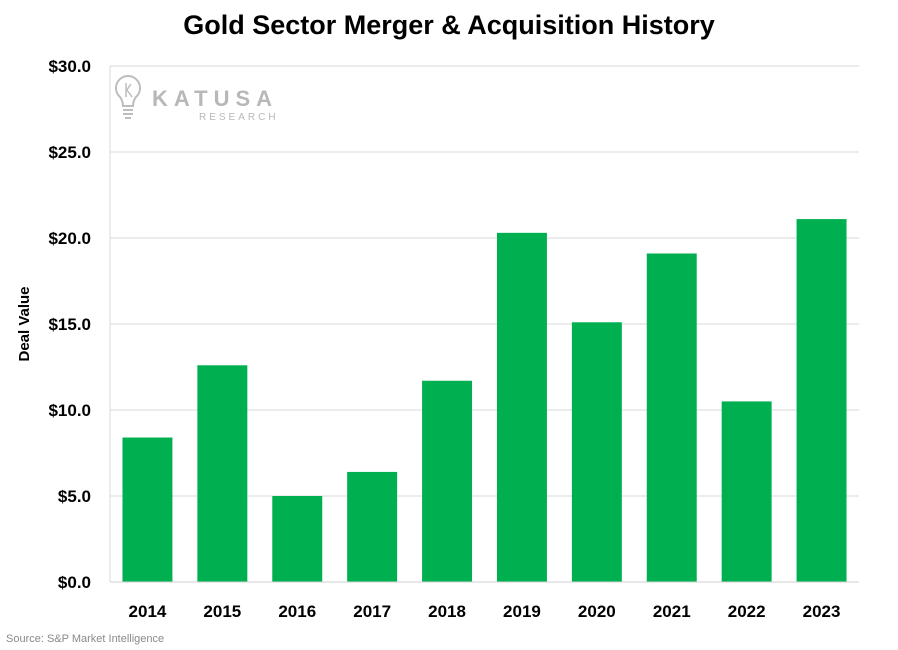  I want to click on source-note: Source: S&P Market Intelligence, so click(85, 639).